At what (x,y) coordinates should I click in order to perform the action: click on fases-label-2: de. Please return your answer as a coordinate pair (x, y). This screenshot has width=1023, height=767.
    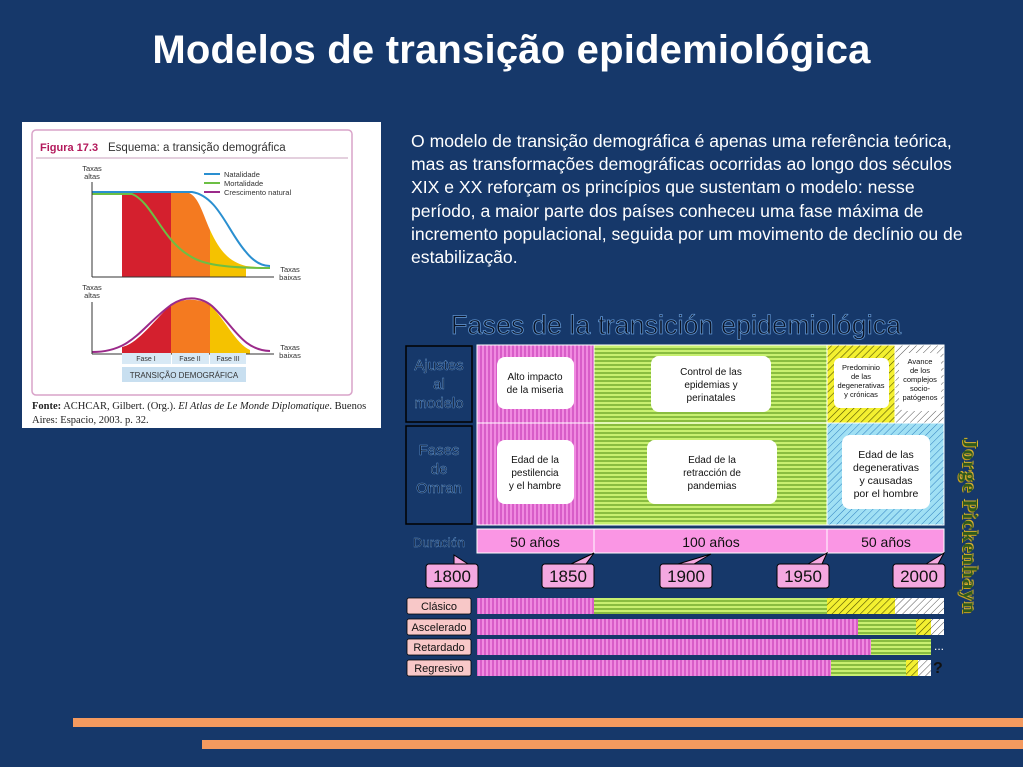
    Looking at the image, I should click on (439, 469).